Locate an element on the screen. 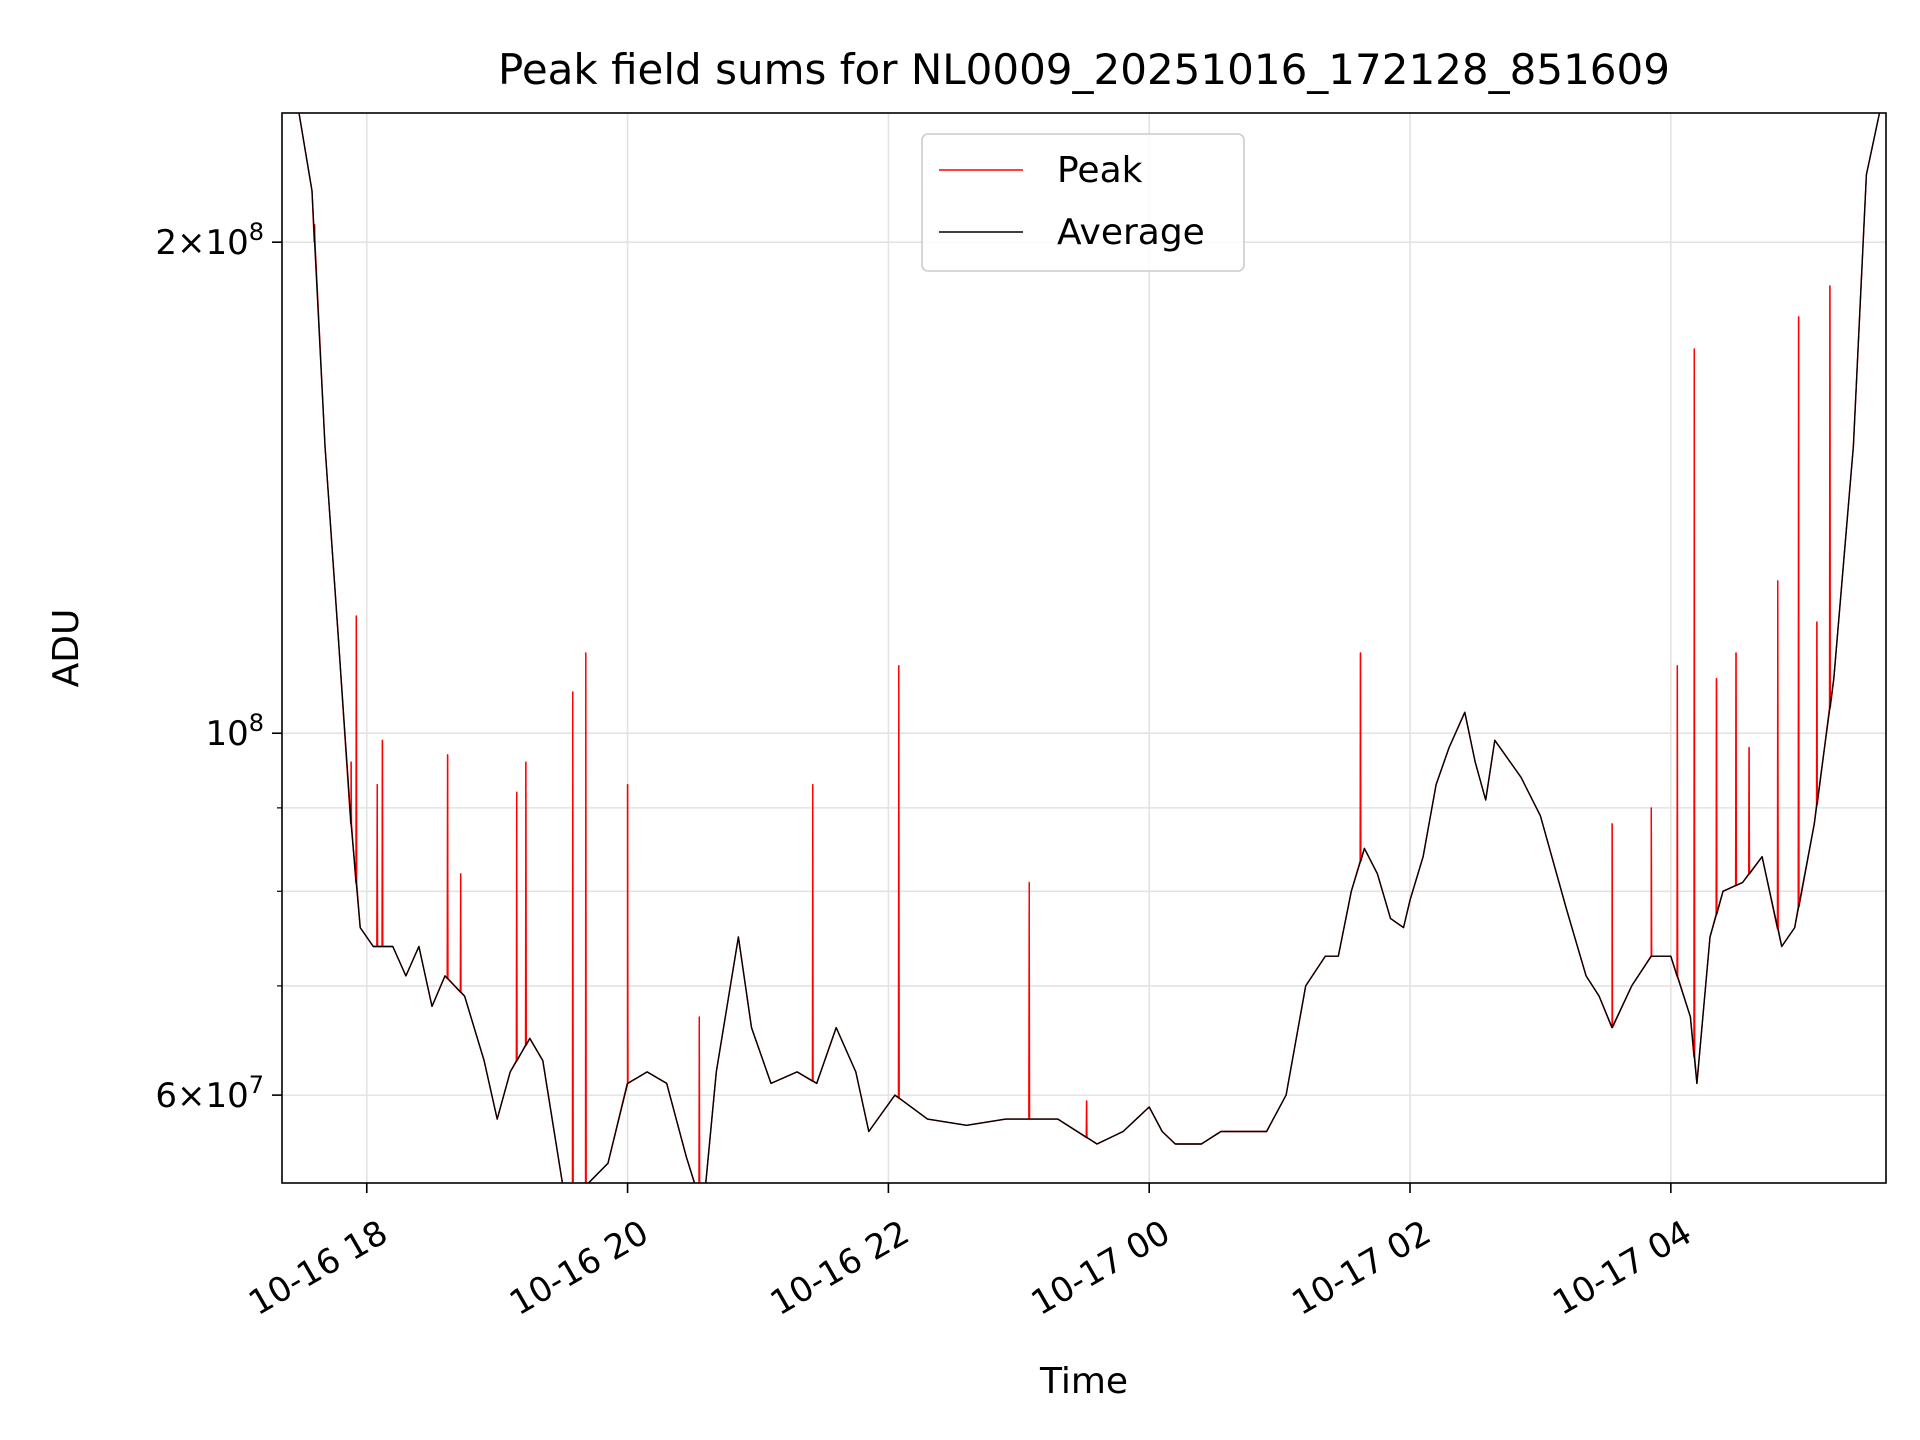 This screenshot has height=1440, width=1920. legend-box is located at coordinates (1083, 202).